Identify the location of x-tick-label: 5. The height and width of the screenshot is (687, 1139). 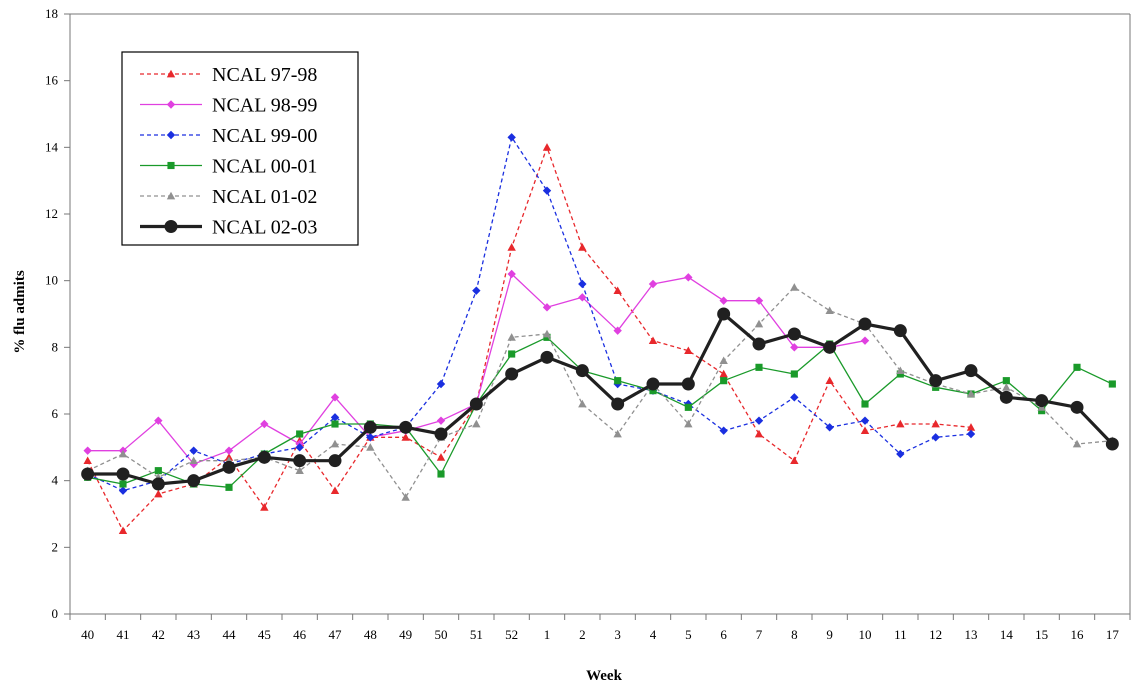
(688, 634).